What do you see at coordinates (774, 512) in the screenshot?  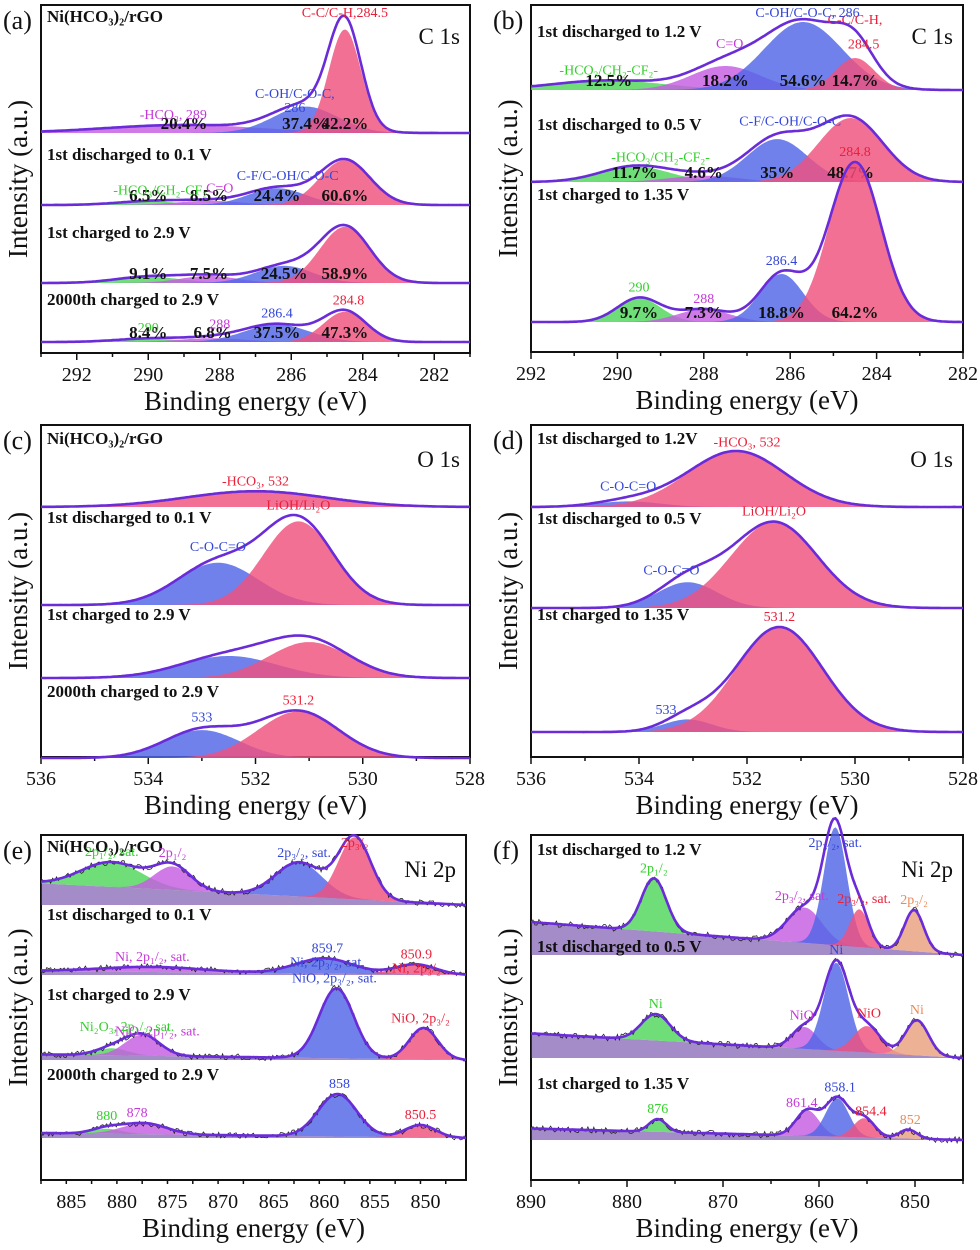 I see `peak-annotation: LiOH/Li₂O` at bounding box center [774, 512].